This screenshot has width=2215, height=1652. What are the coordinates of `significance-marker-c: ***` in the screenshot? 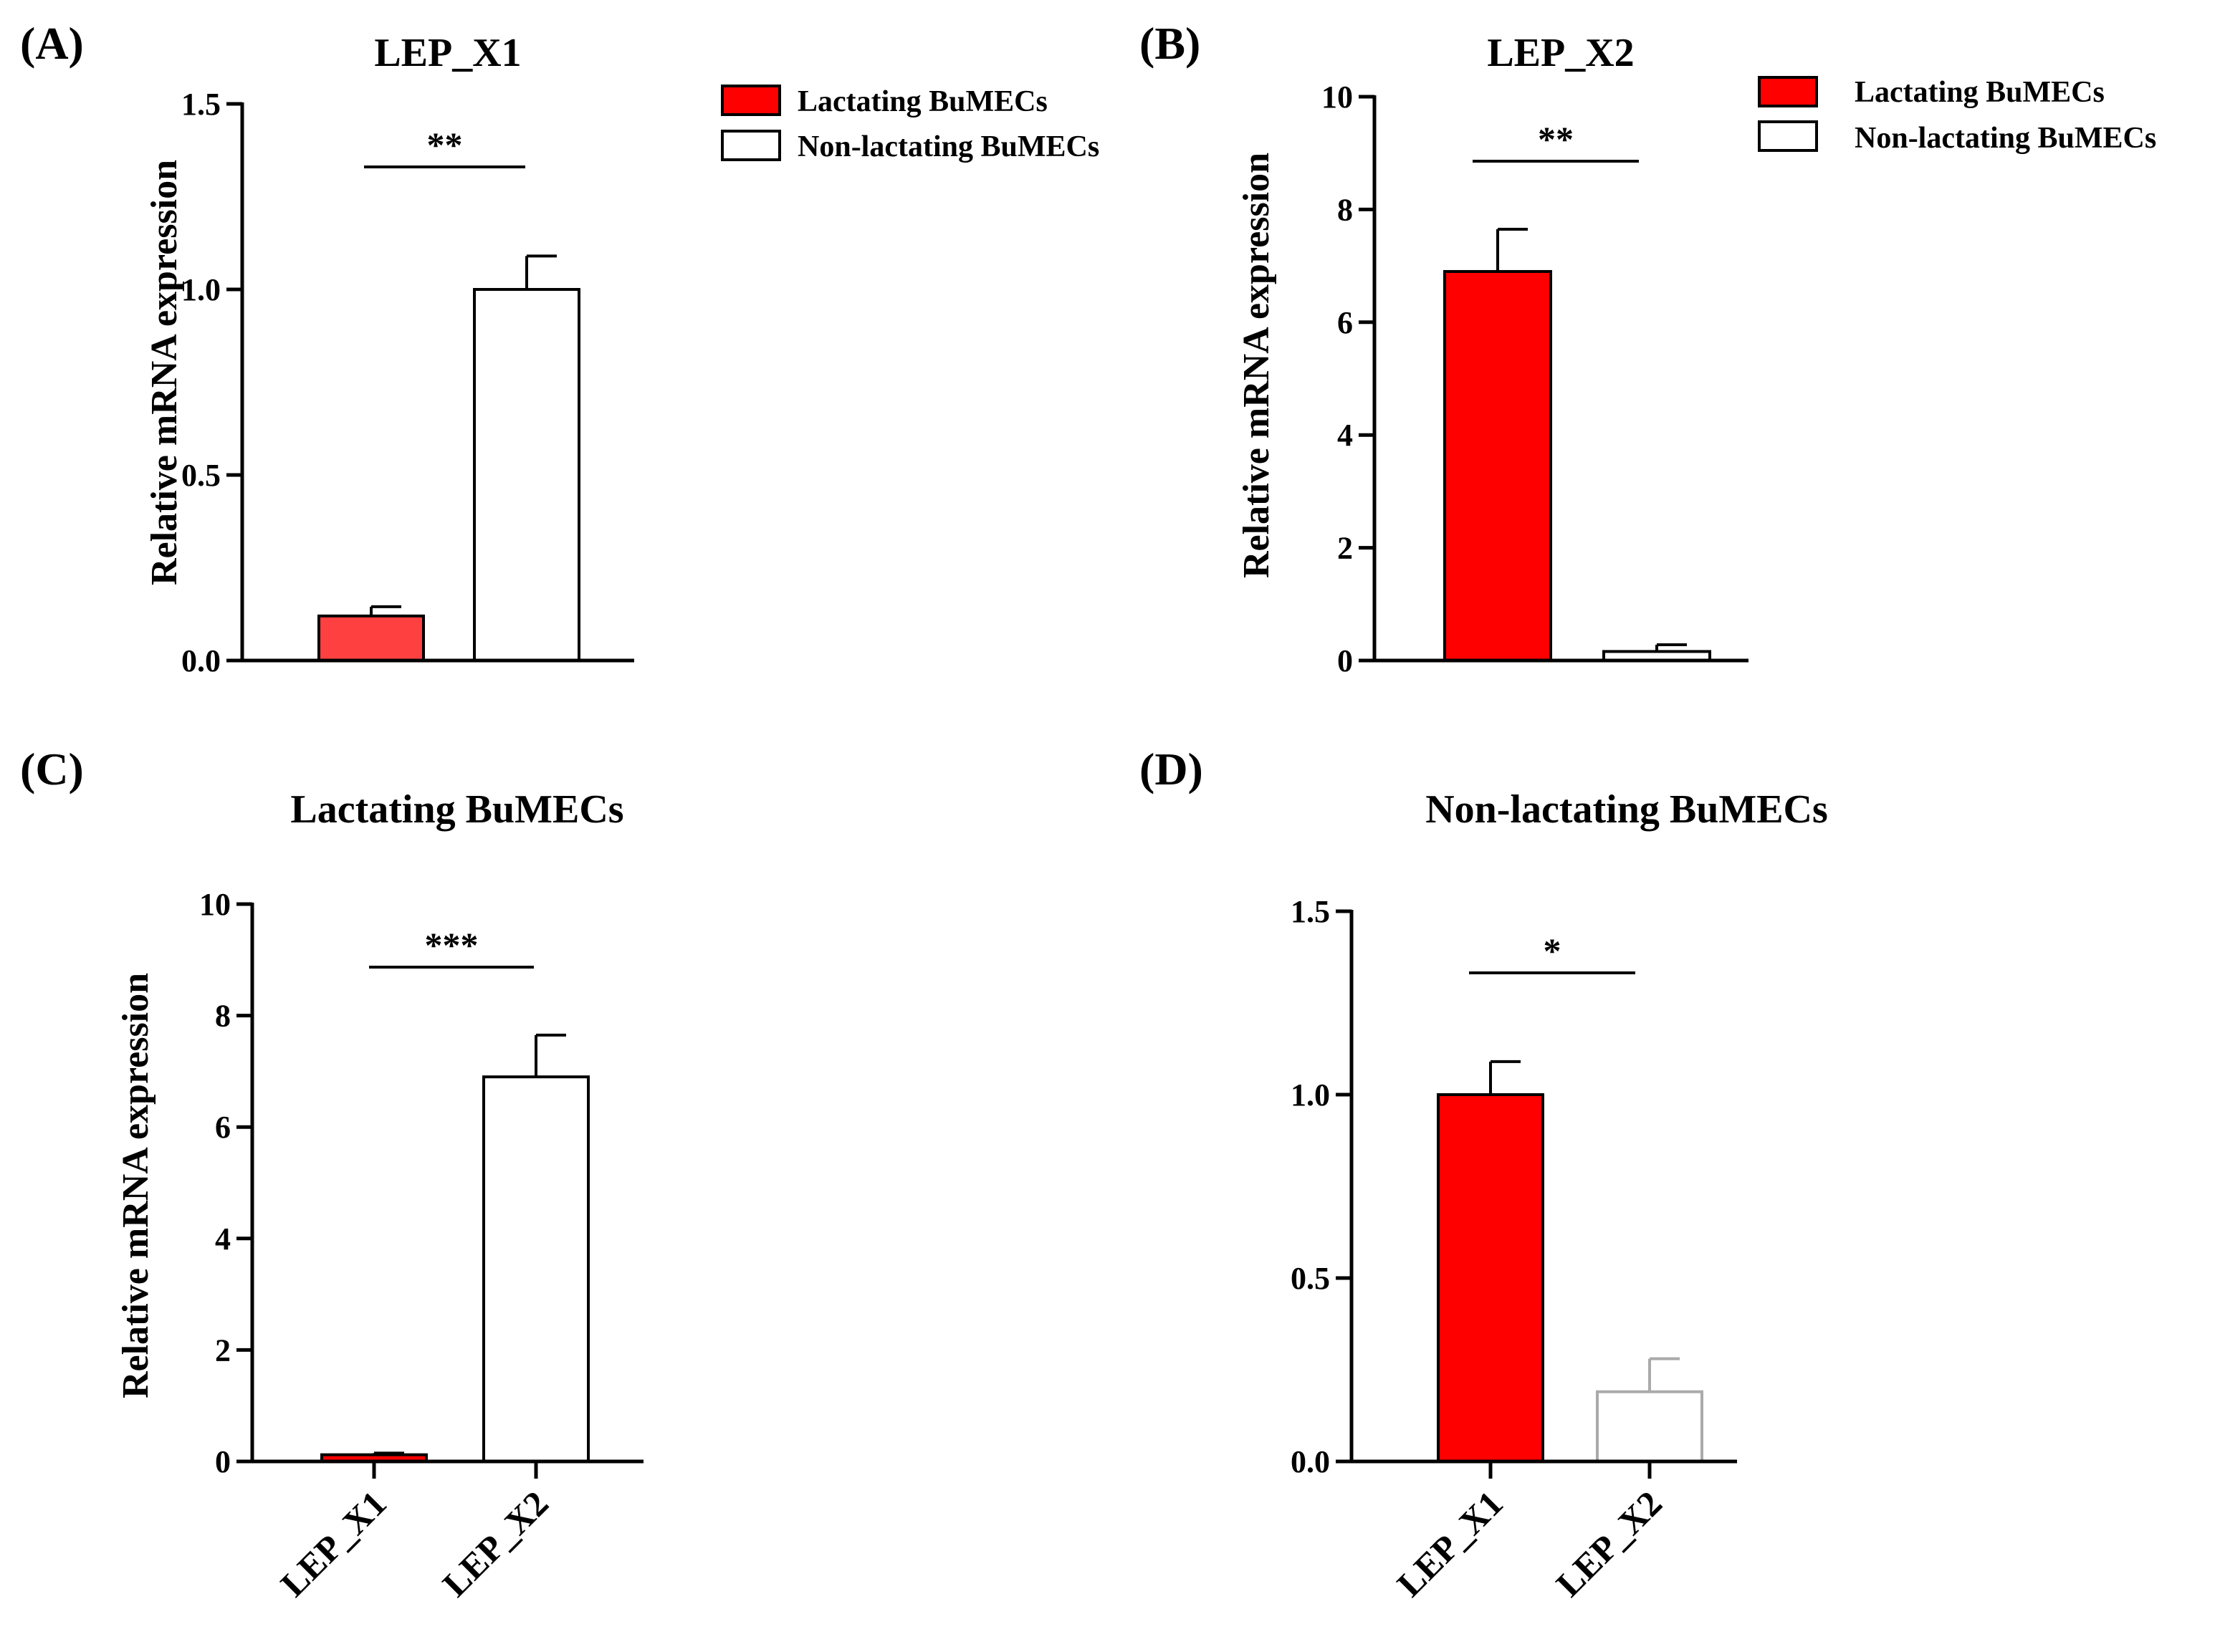 It's located at (452, 945).